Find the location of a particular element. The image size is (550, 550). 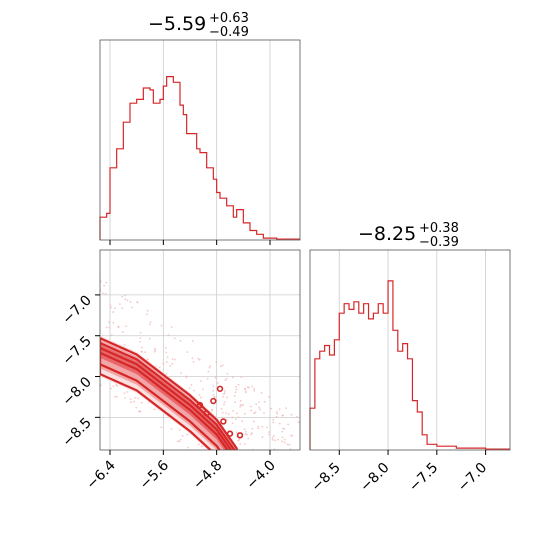

title-p1: −5.59 +0.63 −0.49 is located at coordinates (198, 25).